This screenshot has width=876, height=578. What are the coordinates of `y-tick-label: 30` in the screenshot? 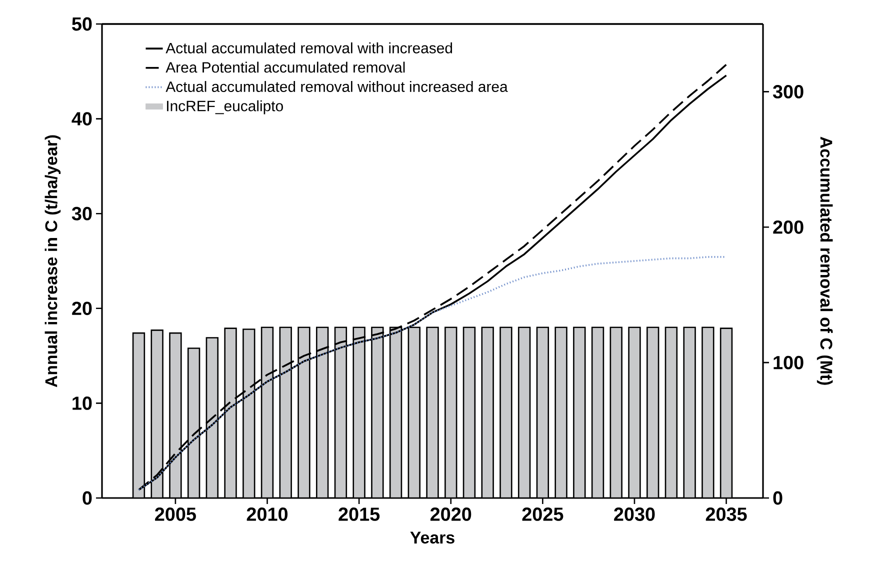 It's located at (82, 213).